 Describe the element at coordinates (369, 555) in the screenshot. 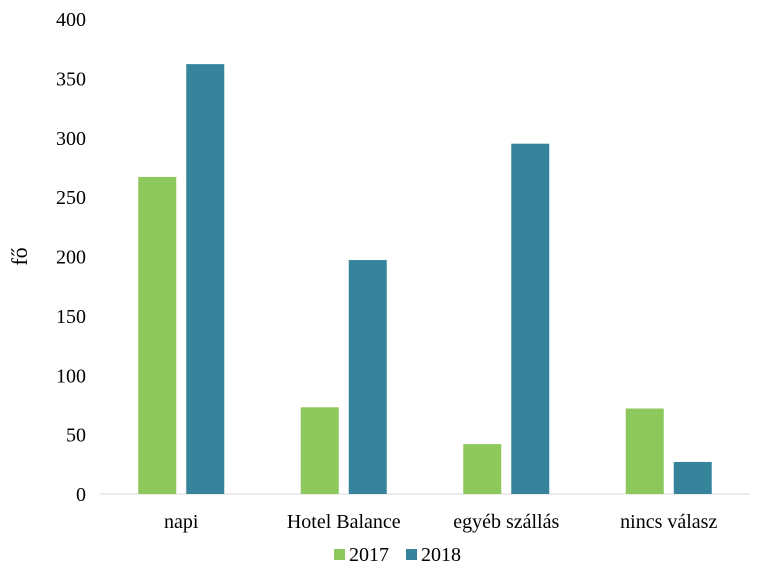

I see `legend-label-2017: 2017` at that location.